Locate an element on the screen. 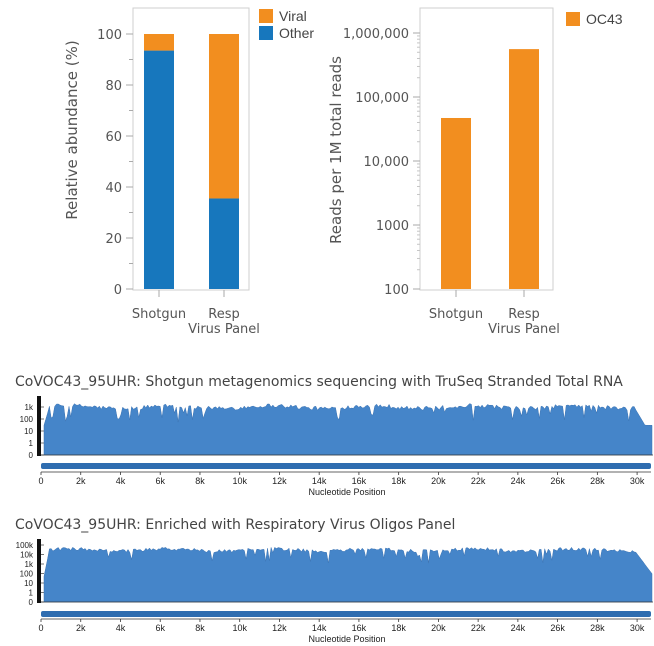 The image size is (654, 646). abundance-xtick-label: Resp is located at coordinates (223, 314).